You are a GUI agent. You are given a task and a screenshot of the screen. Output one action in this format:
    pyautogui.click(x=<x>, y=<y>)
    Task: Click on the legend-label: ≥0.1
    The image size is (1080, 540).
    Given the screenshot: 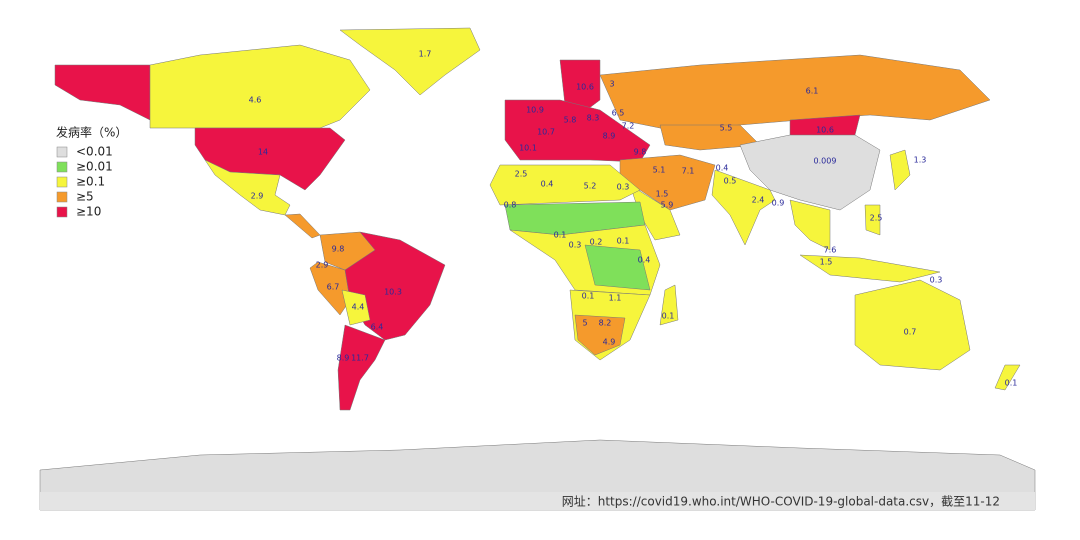 What is the action you would take?
    pyautogui.click(x=90, y=182)
    